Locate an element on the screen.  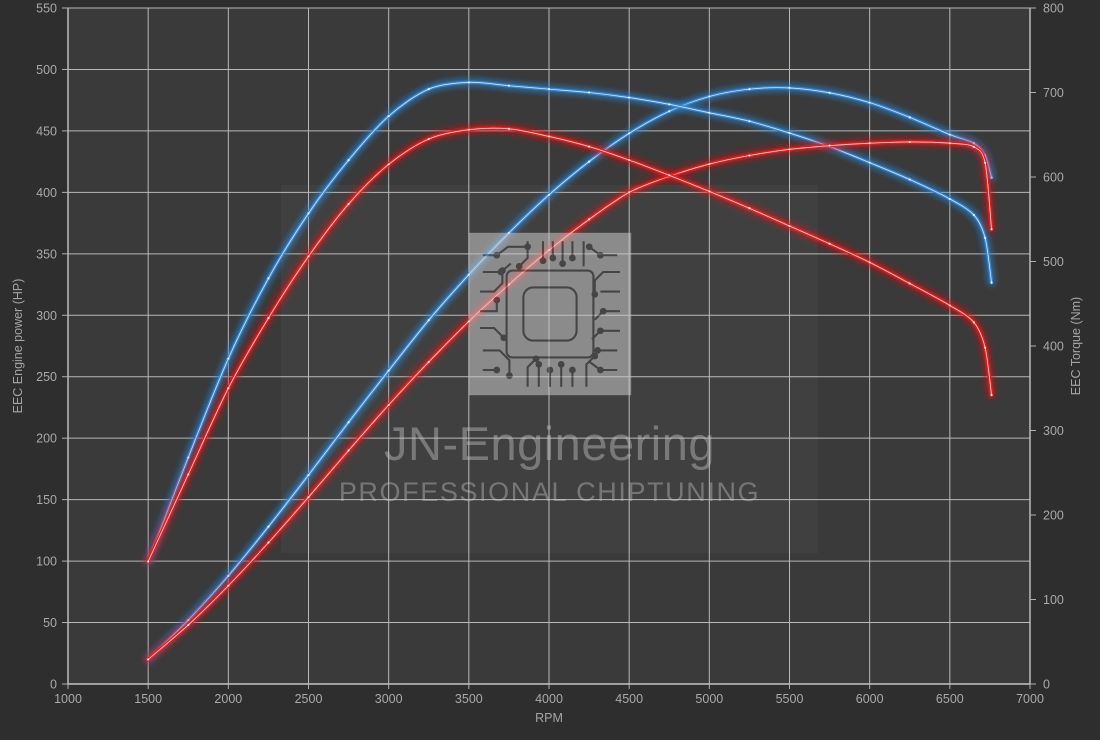
x-axis-tick-label: 1000 is located at coordinates (68, 699).